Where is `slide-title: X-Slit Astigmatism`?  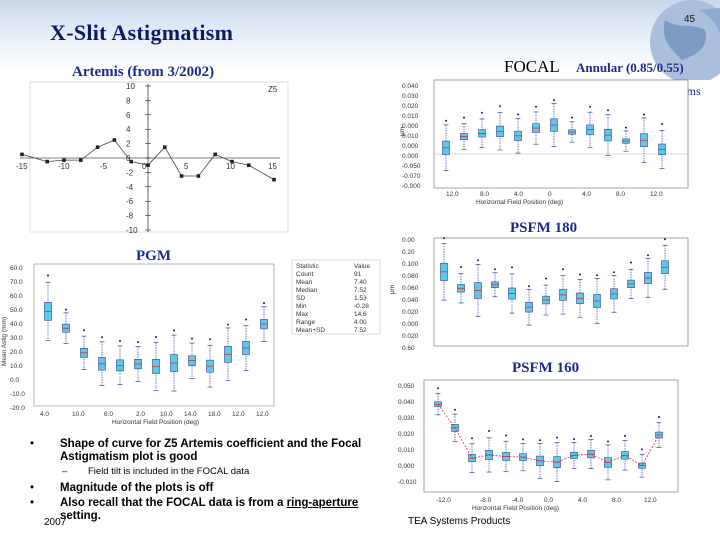
slide-title: X-Slit Astigmatism is located at coordinates (142, 32).